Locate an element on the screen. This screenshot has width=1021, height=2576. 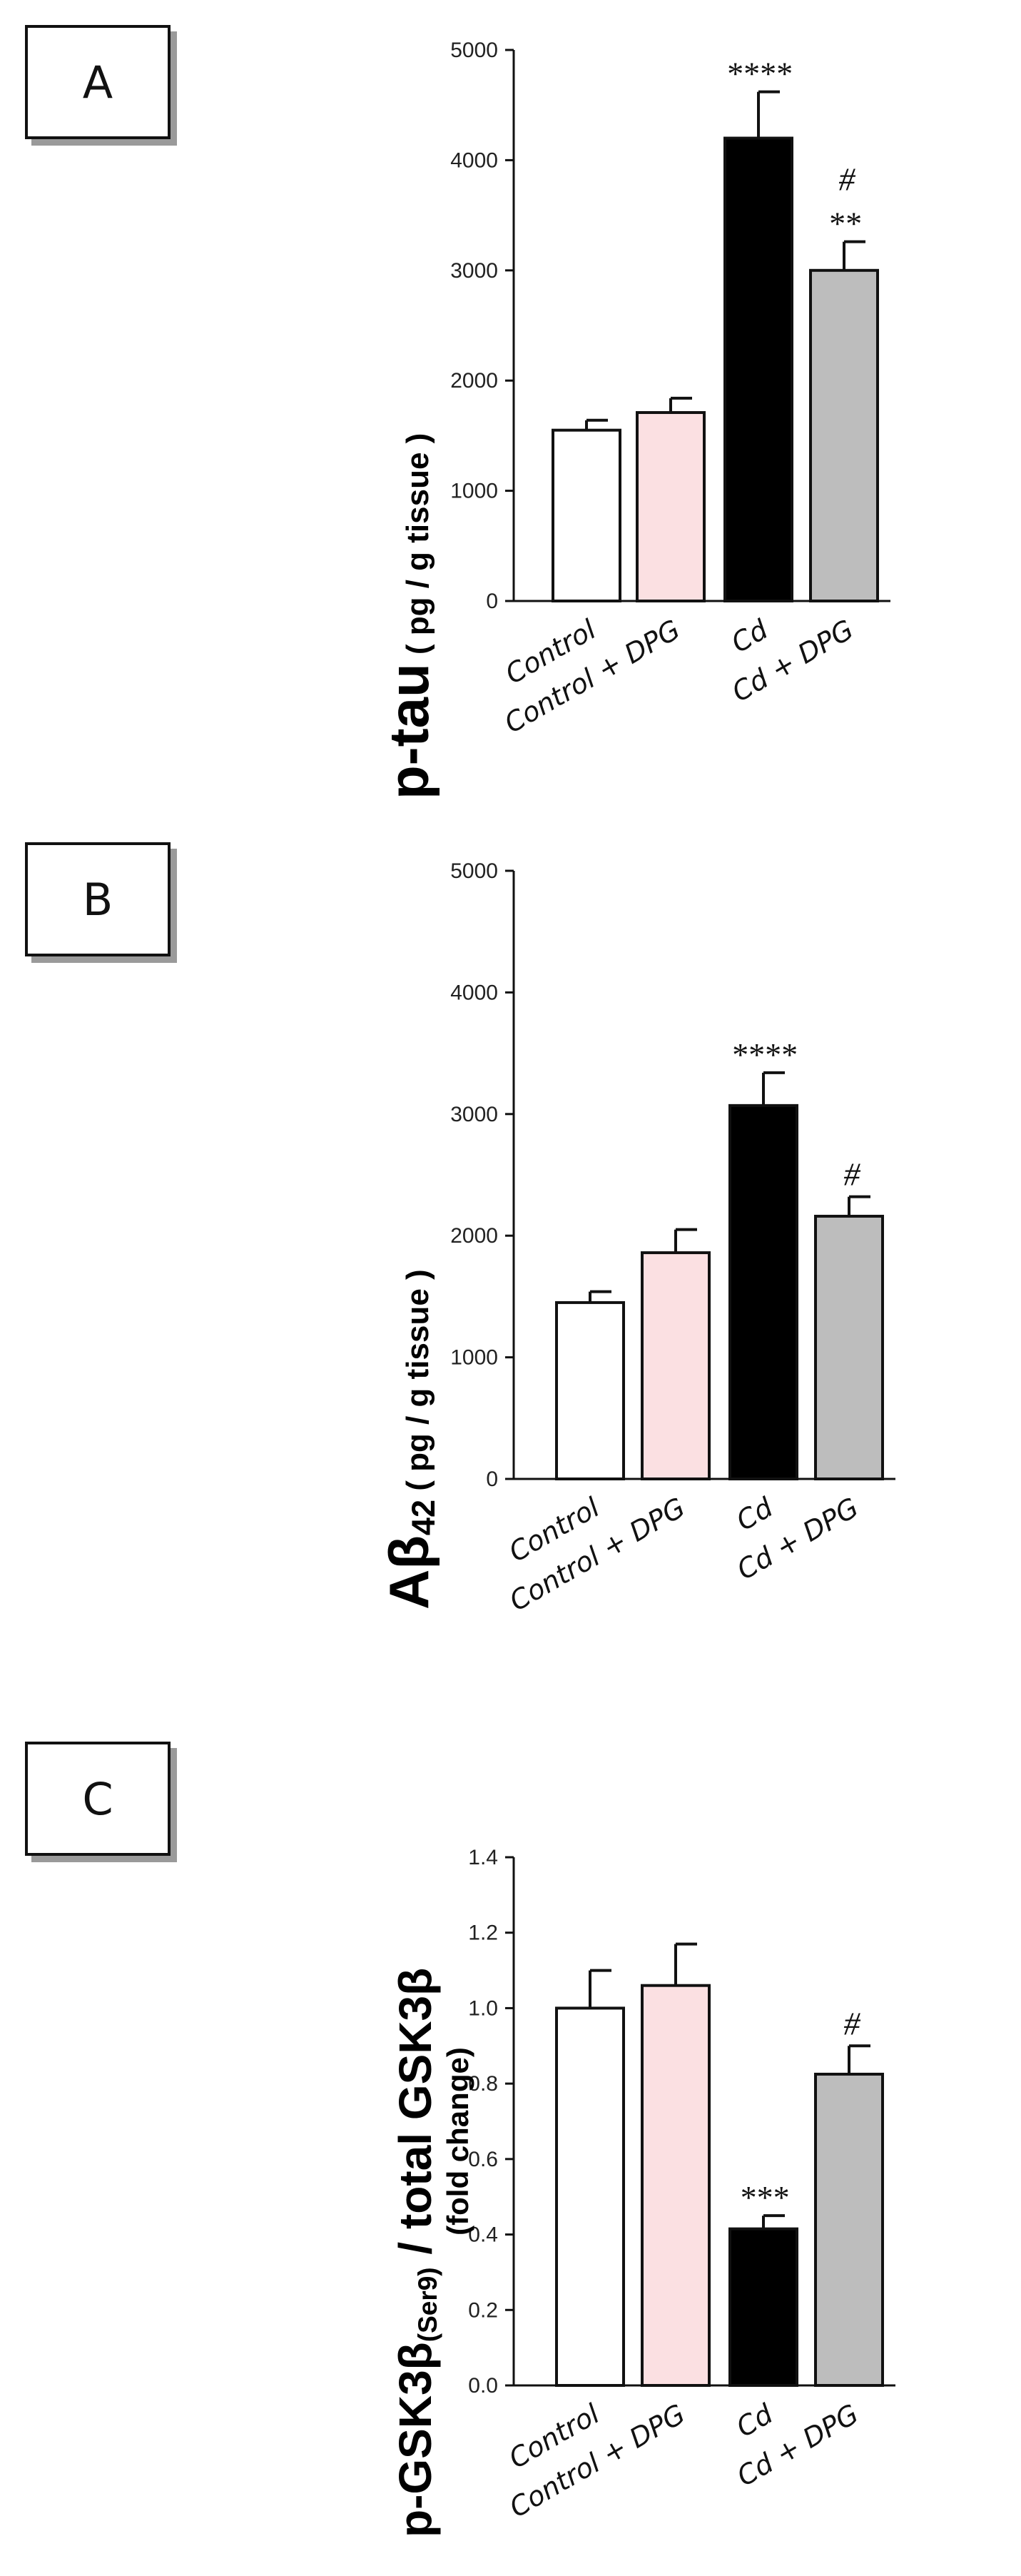
panel-a-label-box: A is located at coordinates (98, 82).